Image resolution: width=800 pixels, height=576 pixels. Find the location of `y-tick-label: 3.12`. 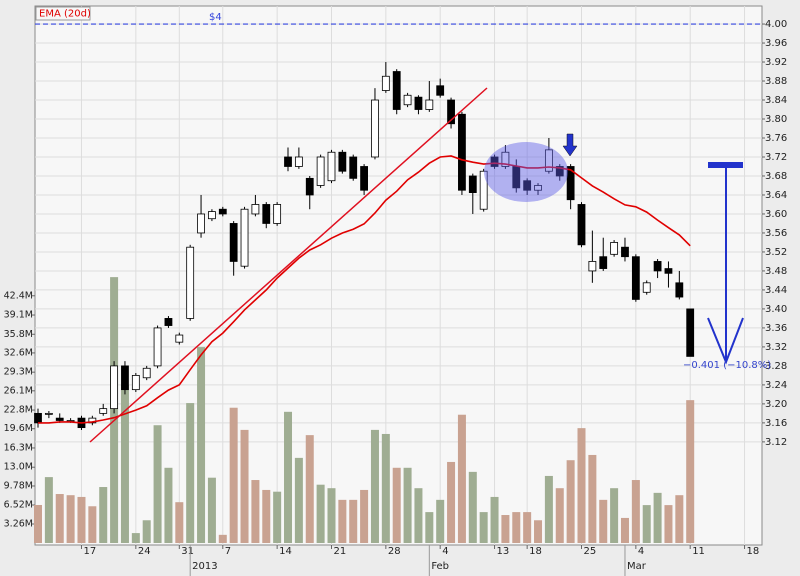

y-tick-label: 3.12 is located at coordinates (776, 442).